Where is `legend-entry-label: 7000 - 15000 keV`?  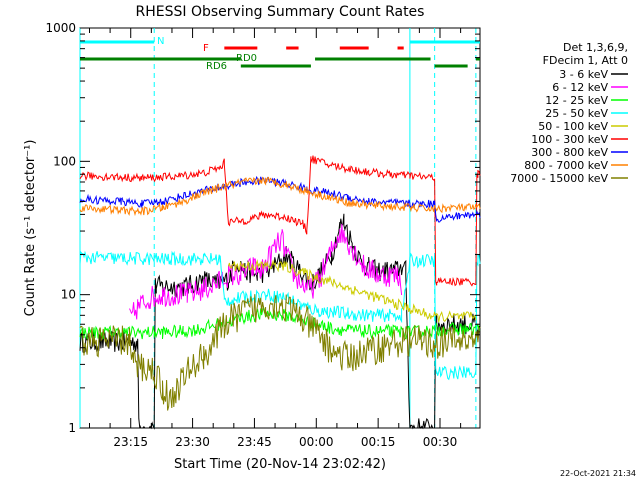 legend-entry-label: 7000 - 15000 keV is located at coordinates (559, 178).